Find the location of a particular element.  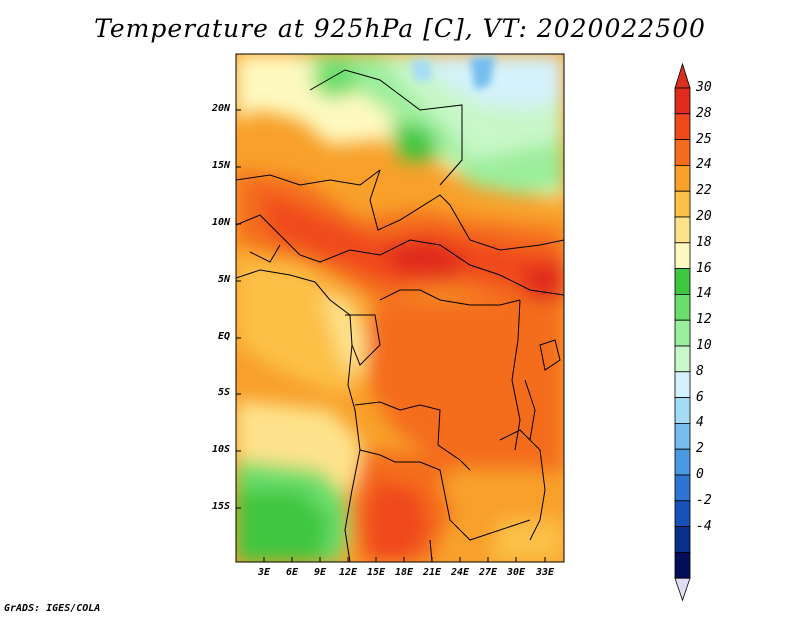

latitude-label: 10S is located at coordinates (220, 449).